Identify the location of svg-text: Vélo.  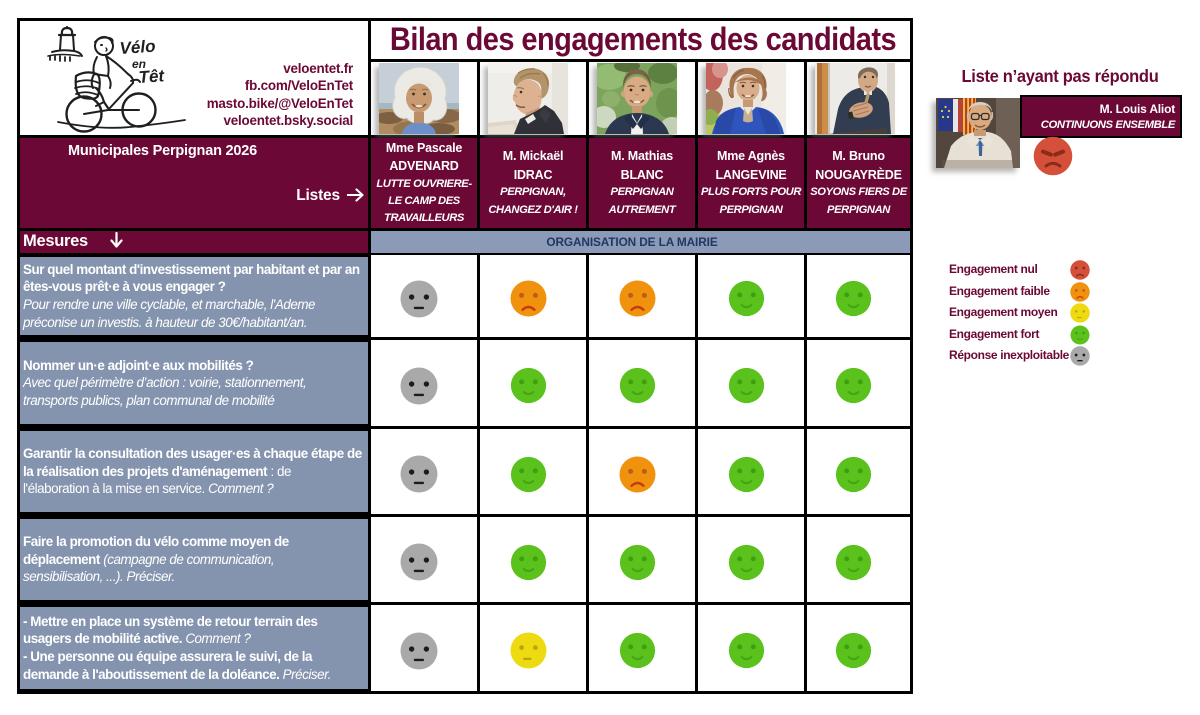
(137, 47).